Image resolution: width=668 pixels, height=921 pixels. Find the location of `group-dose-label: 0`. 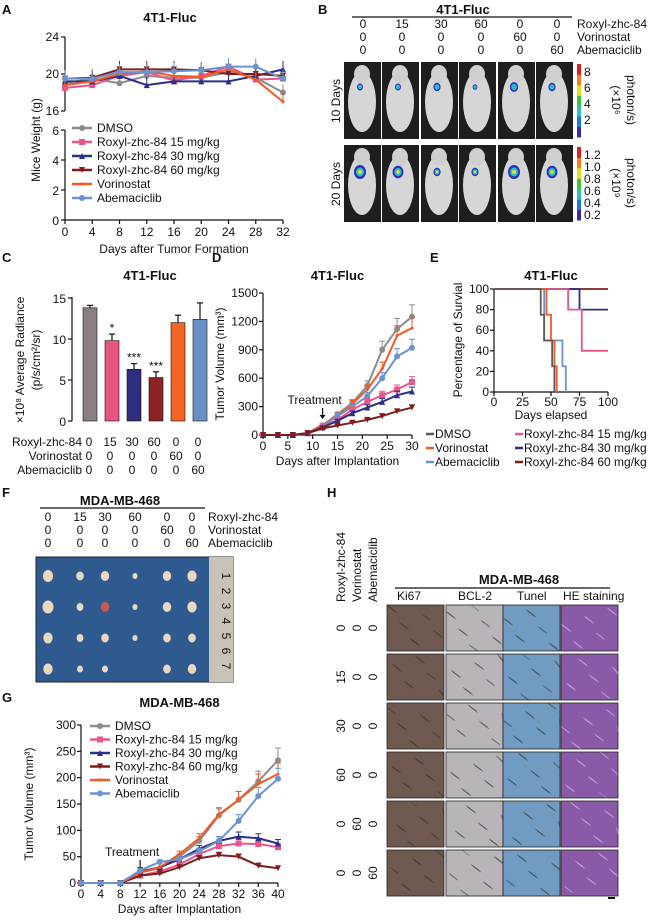

group-dose-label: 0 is located at coordinates (132, 456).